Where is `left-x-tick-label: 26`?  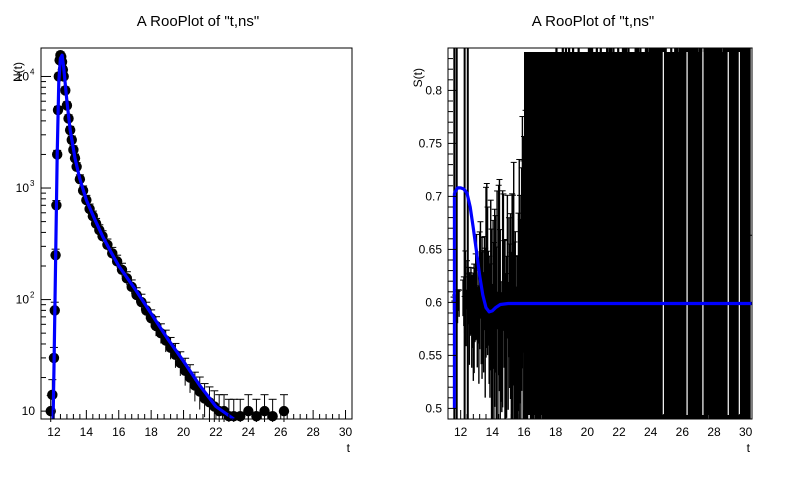 left-x-tick-label: 26 is located at coordinates (281, 432).